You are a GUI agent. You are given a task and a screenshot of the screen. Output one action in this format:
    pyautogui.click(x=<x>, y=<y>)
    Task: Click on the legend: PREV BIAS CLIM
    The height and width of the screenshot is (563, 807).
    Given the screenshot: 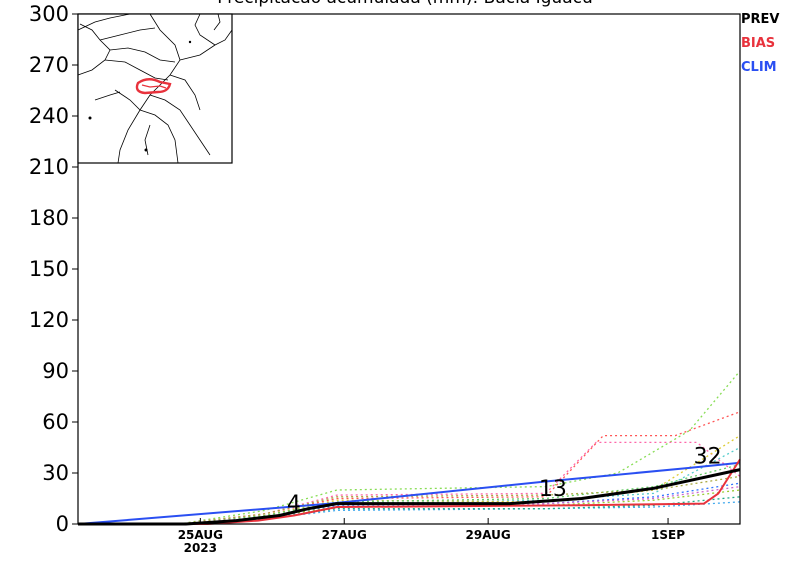 What is the action you would take?
    pyautogui.click(x=760, y=43)
    